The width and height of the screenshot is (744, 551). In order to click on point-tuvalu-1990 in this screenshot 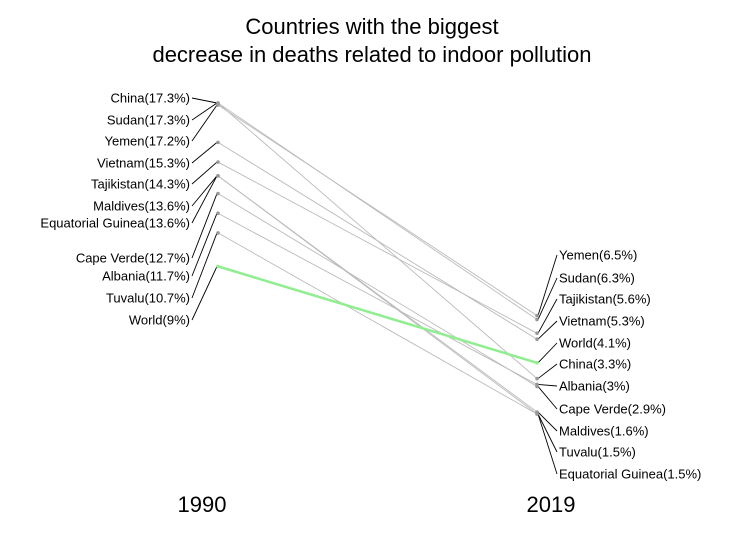, I will do `click(218, 233)`.